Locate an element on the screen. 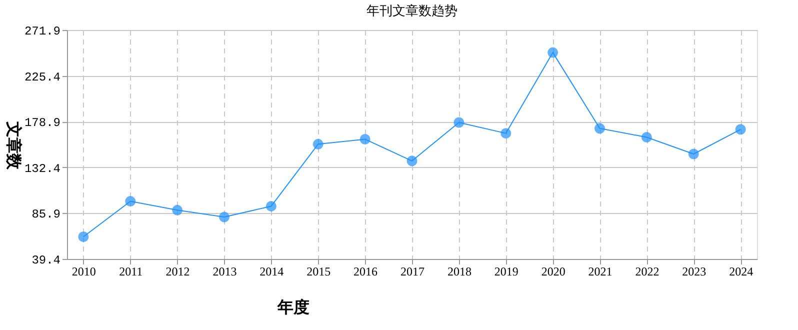 The height and width of the screenshot is (330, 798). y-tick-label: 39.4 is located at coordinates (46, 261).